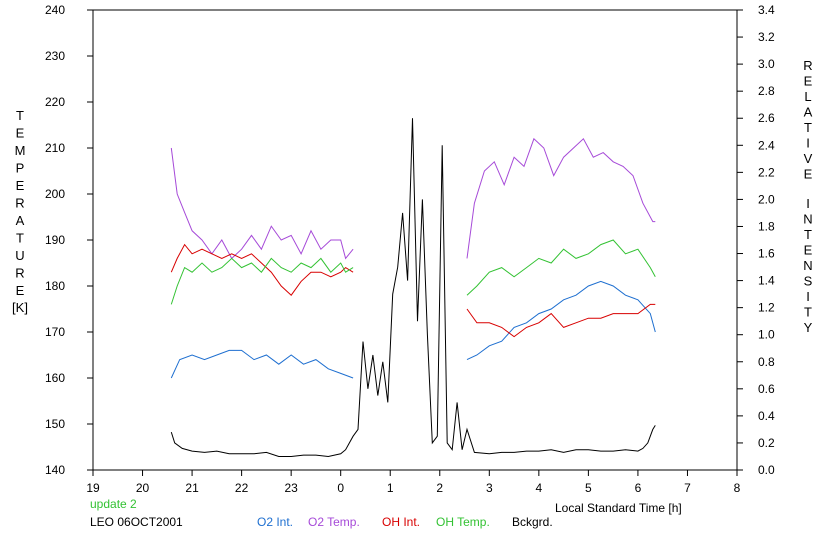 Image resolution: width=828 pixels, height=535 pixels. What do you see at coordinates (69, 240) in the screenshot?
I see `y-axis-left: 140 150 160 170 180 190 200 210 220 230 240` at bounding box center [69, 240].